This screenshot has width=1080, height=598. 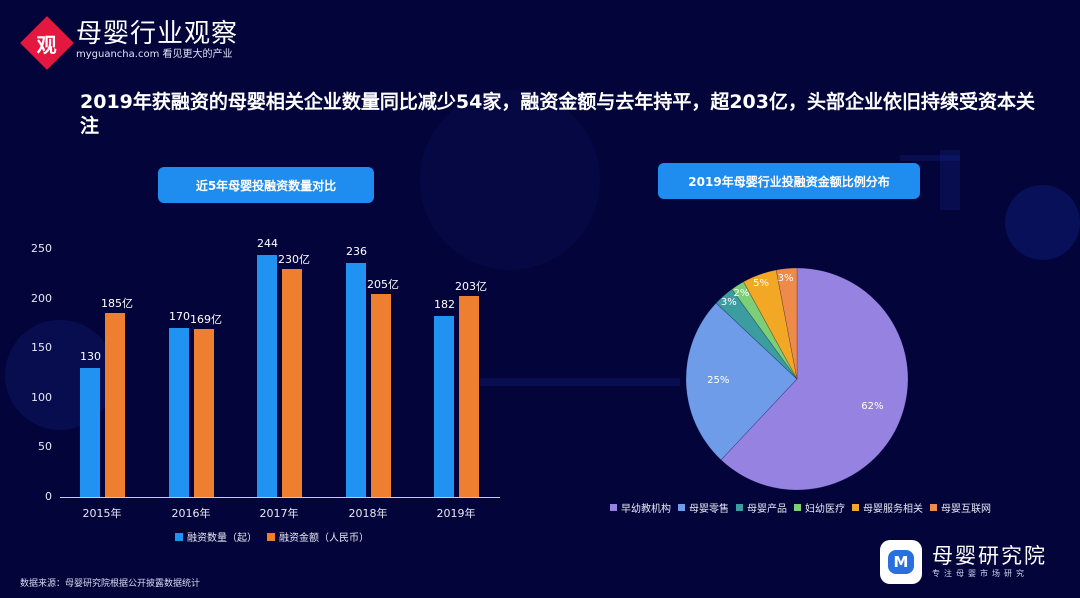 I want to click on legend-item: 母婴零售, so click(x=703, y=507).